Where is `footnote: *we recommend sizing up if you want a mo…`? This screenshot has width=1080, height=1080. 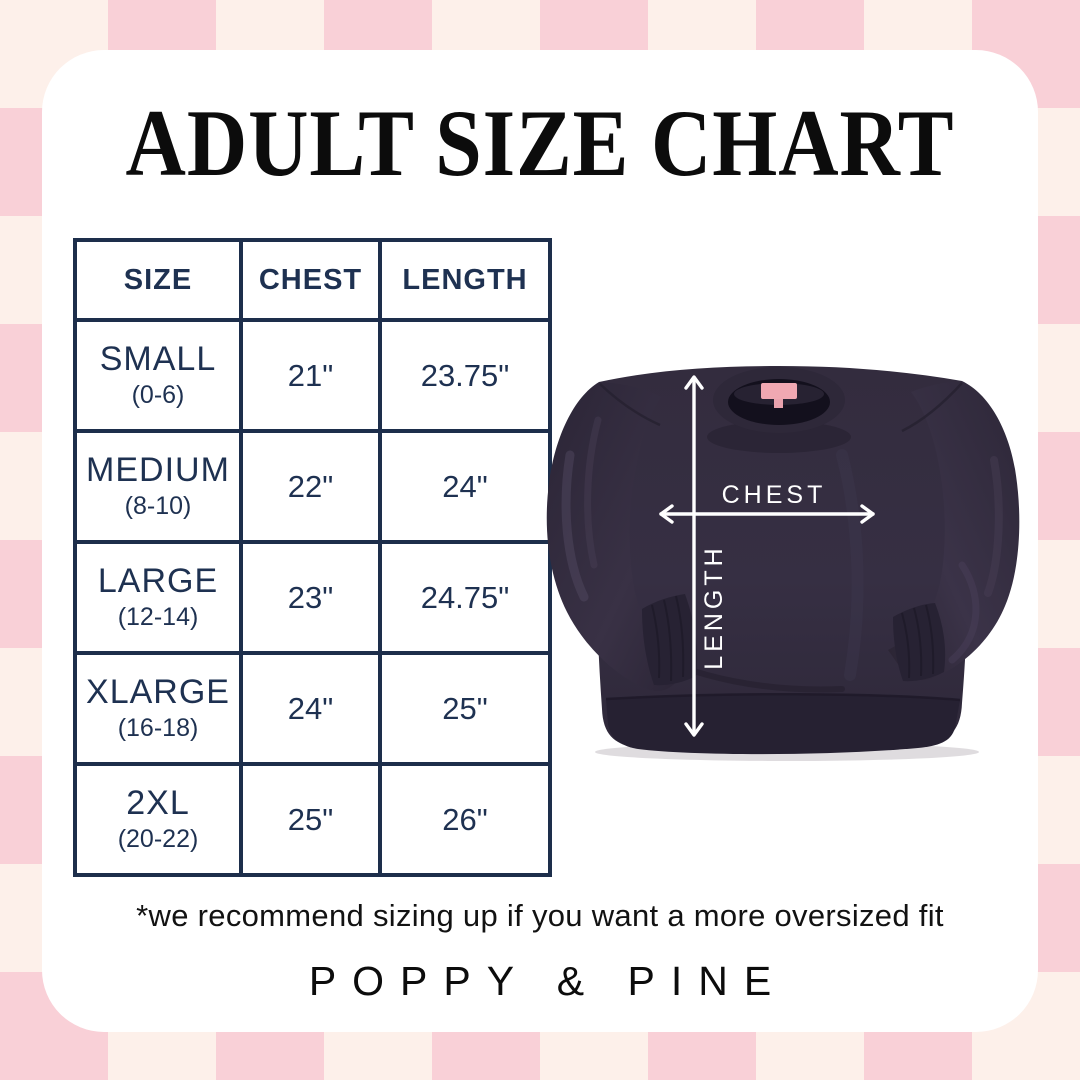
footnote: *we recommend sizing up if you want a mo… is located at coordinates (540, 915).